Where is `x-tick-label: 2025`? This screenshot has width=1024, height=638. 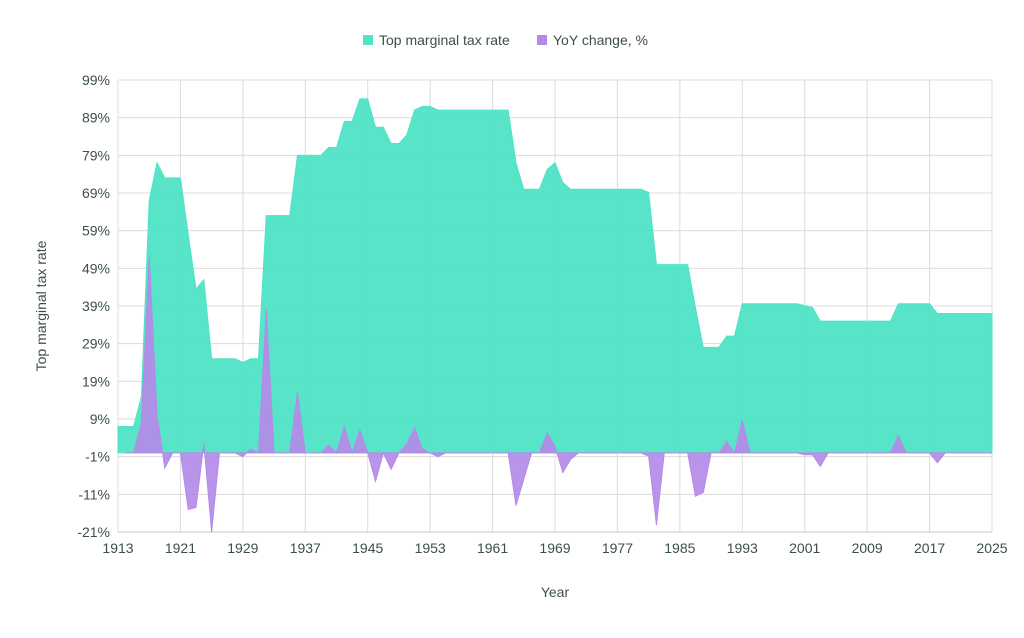
x-tick-label: 2025 is located at coordinates (991, 548).